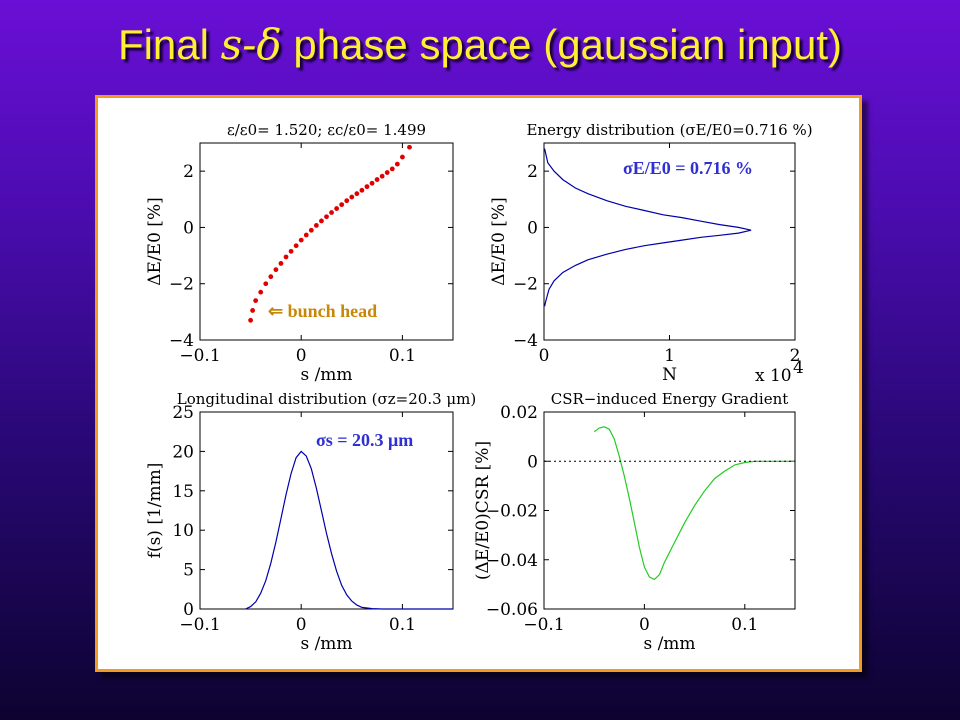  Describe the element at coordinates (543, 625) in the screenshot. I see `csr-gradient-xtick-label: −0.1` at that location.